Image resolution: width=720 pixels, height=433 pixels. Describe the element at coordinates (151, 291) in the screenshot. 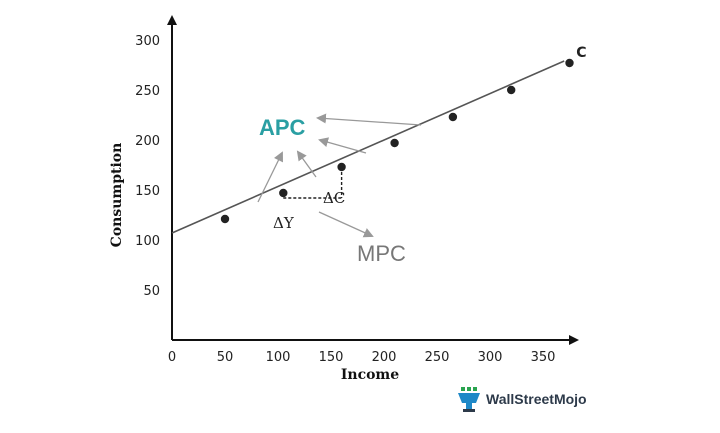

I see `y-tick-label: 50` at that location.